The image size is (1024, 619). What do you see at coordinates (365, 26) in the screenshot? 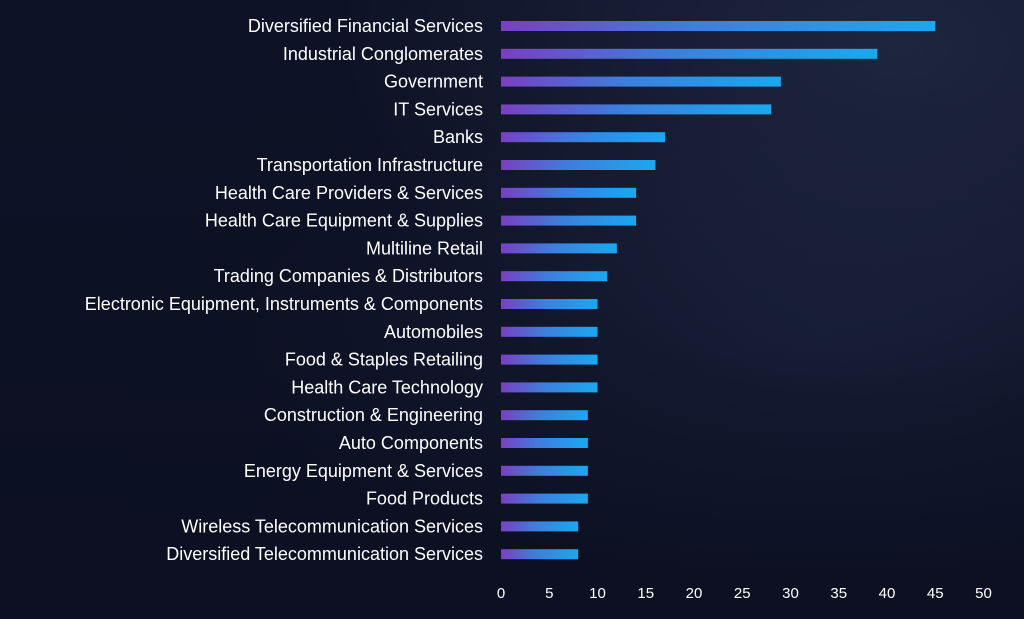
I see `category-label: Diversified Financial Services` at bounding box center [365, 26].